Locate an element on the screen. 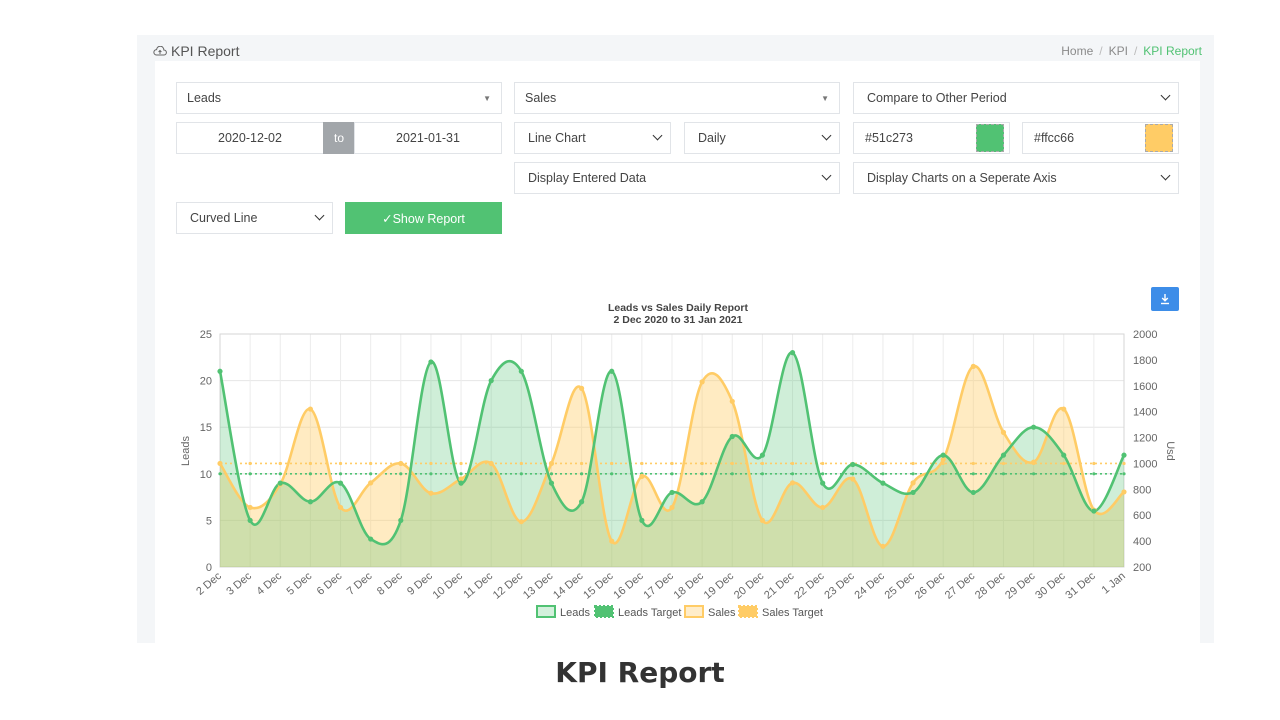 This screenshot has width=1280, height=720. chart-type-select: Line Chart is located at coordinates (592, 138).